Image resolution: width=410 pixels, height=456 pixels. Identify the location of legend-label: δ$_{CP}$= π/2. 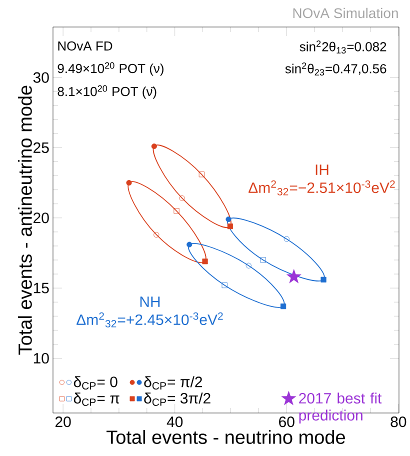
(173, 383).